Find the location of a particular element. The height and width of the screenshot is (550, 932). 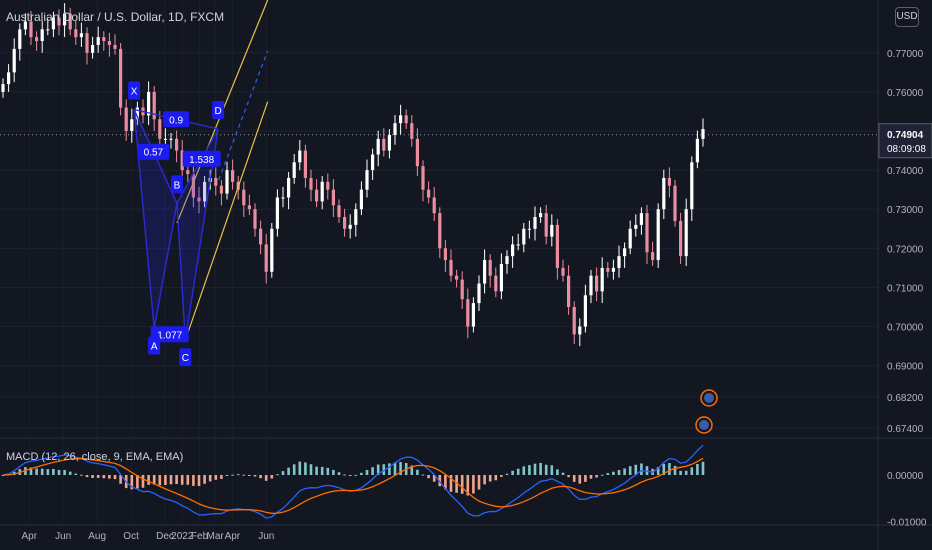

ratio-label: 1.538 is located at coordinates (201, 160).